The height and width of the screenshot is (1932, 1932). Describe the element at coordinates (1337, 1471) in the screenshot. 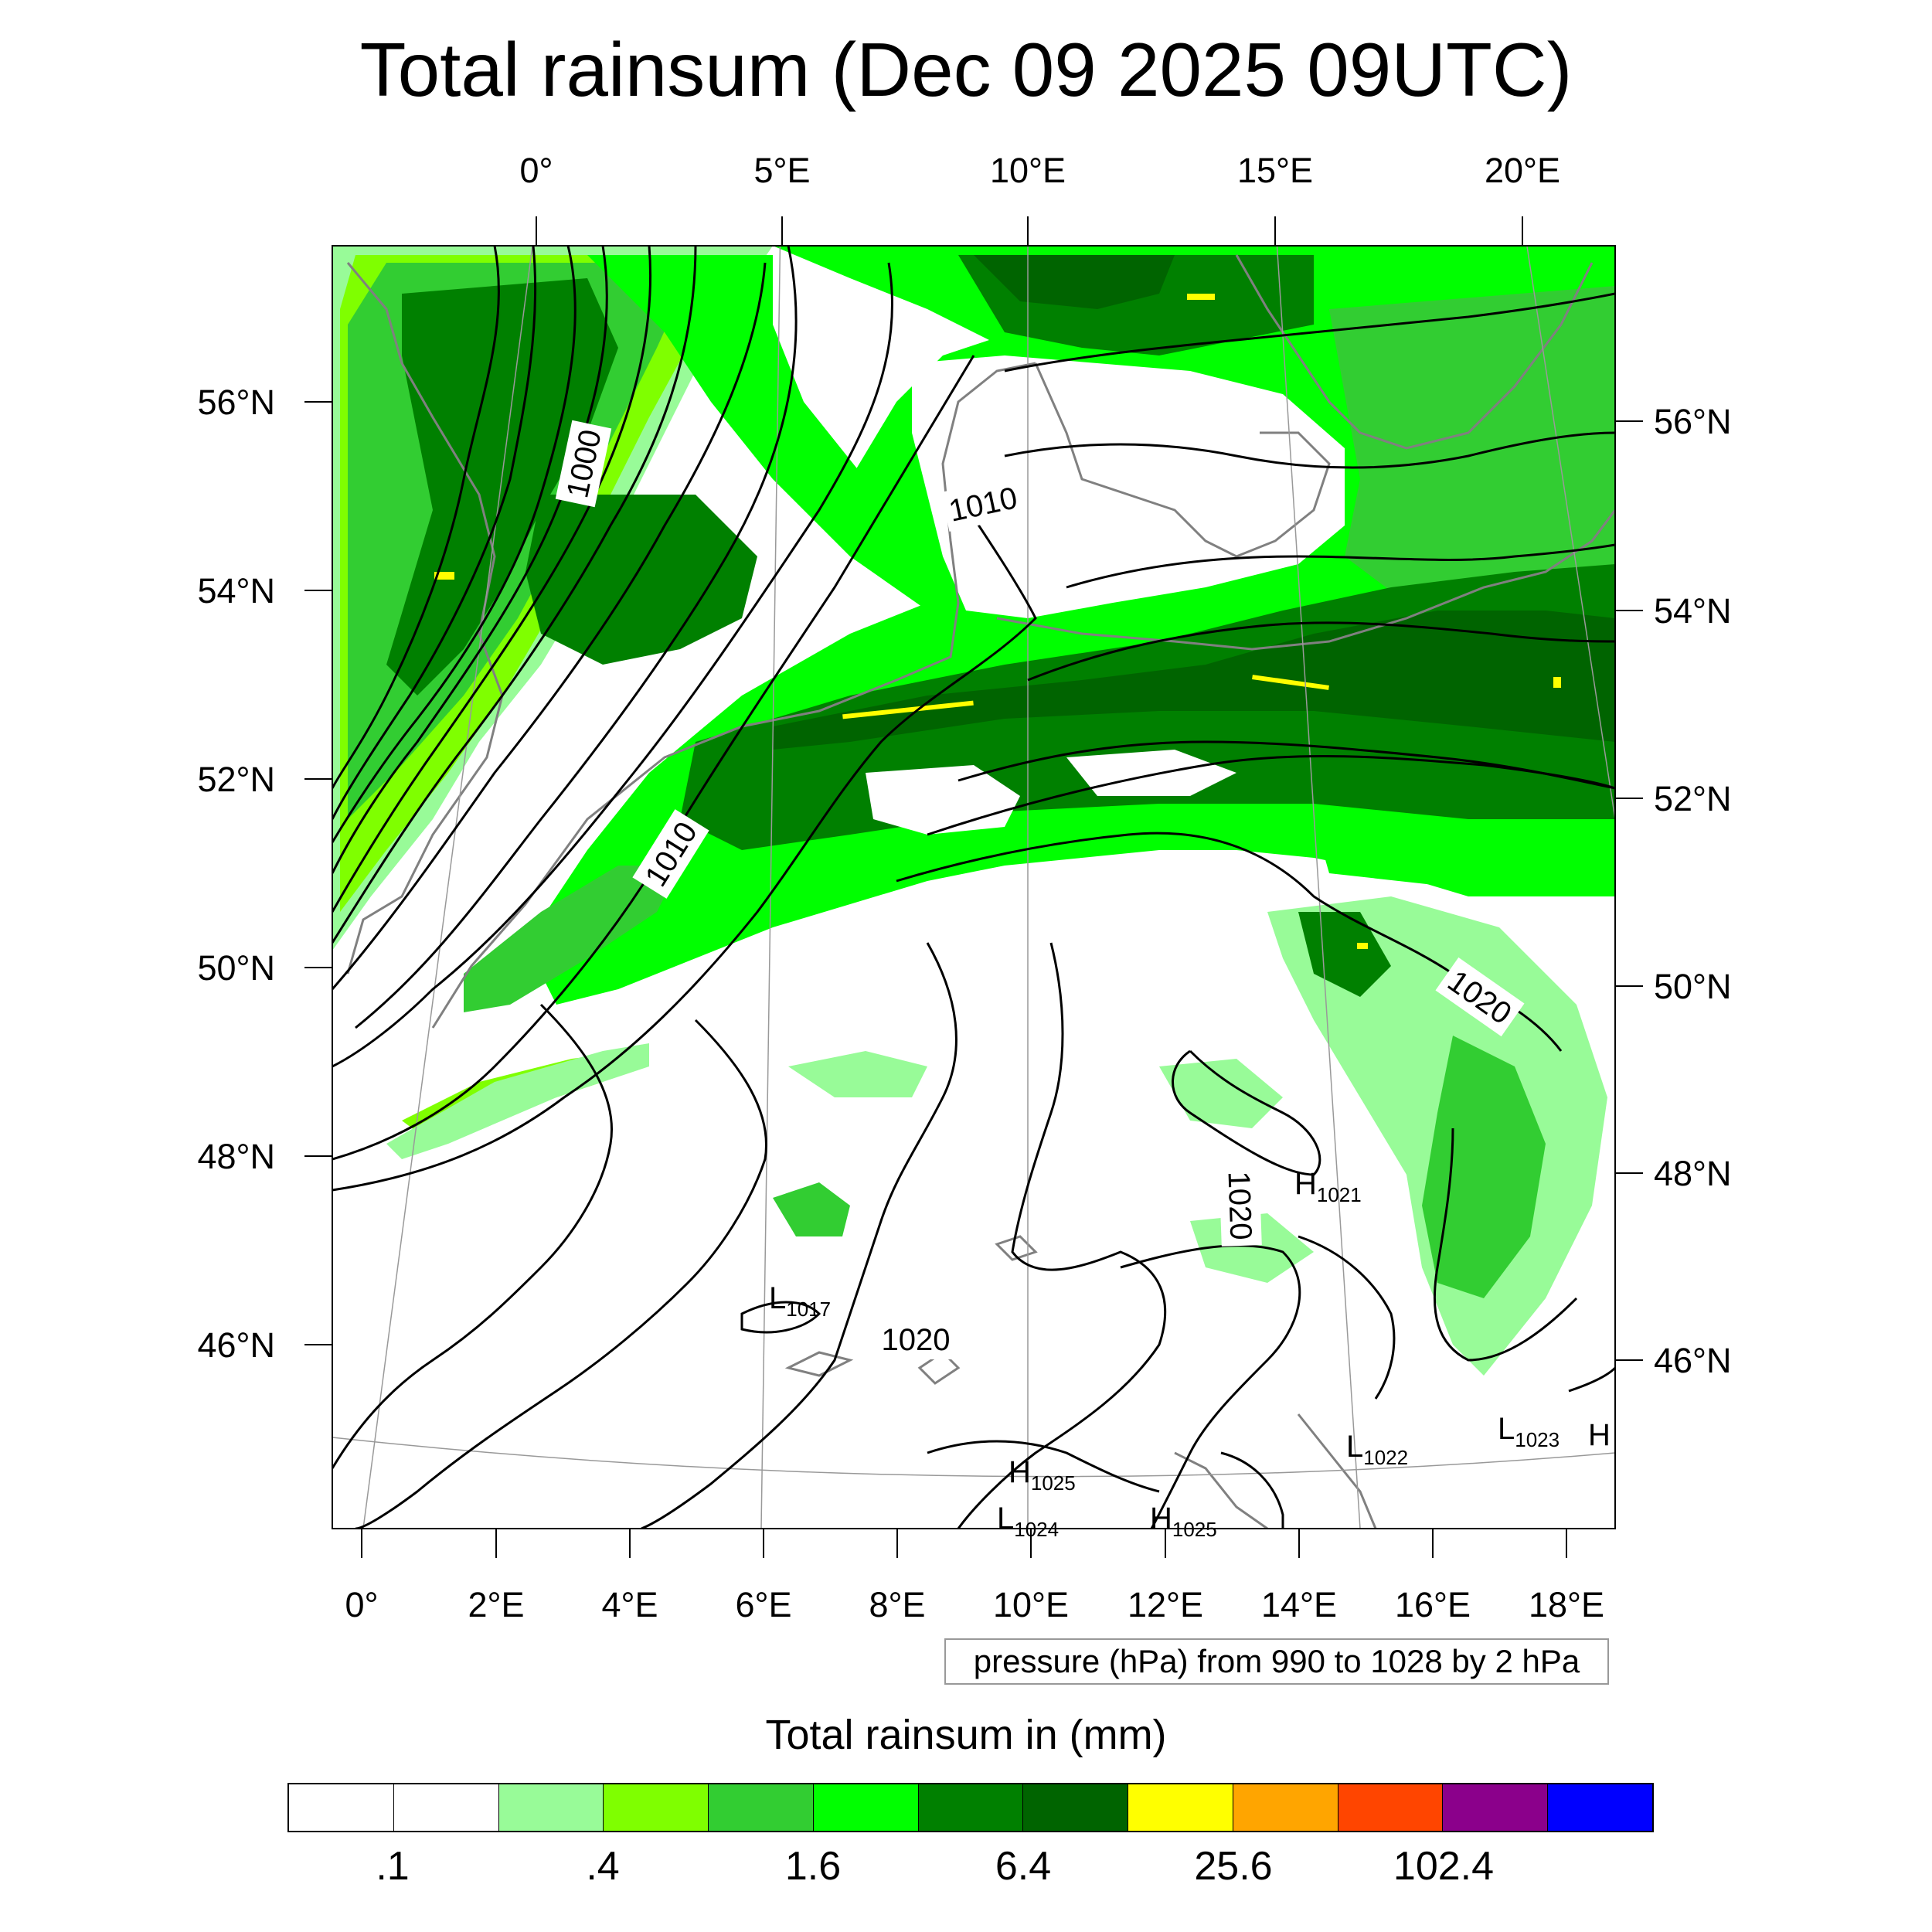

I see `coastline-italy` at that location.